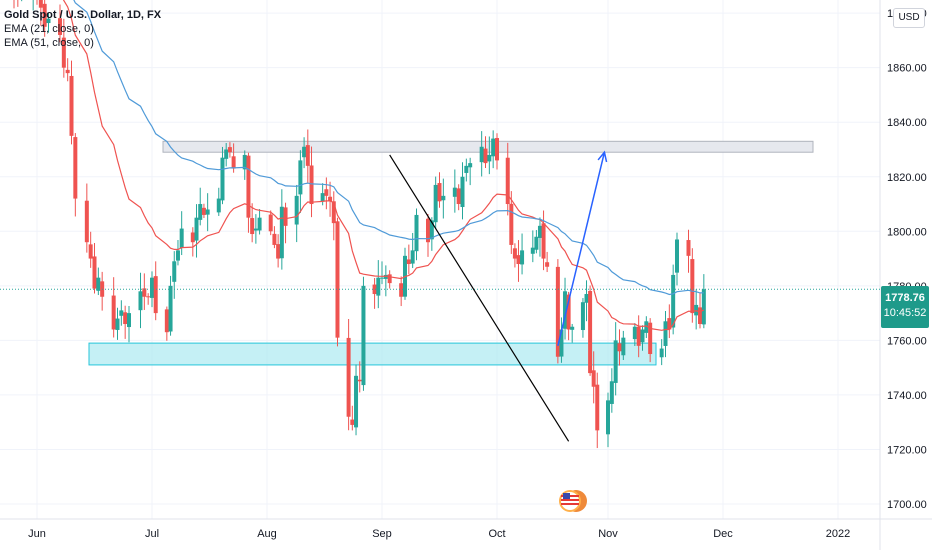 Image resolution: width=932 pixels, height=550 pixels. What do you see at coordinates (496, 534) in the screenshot?
I see `time-tick-label: Oct` at bounding box center [496, 534].